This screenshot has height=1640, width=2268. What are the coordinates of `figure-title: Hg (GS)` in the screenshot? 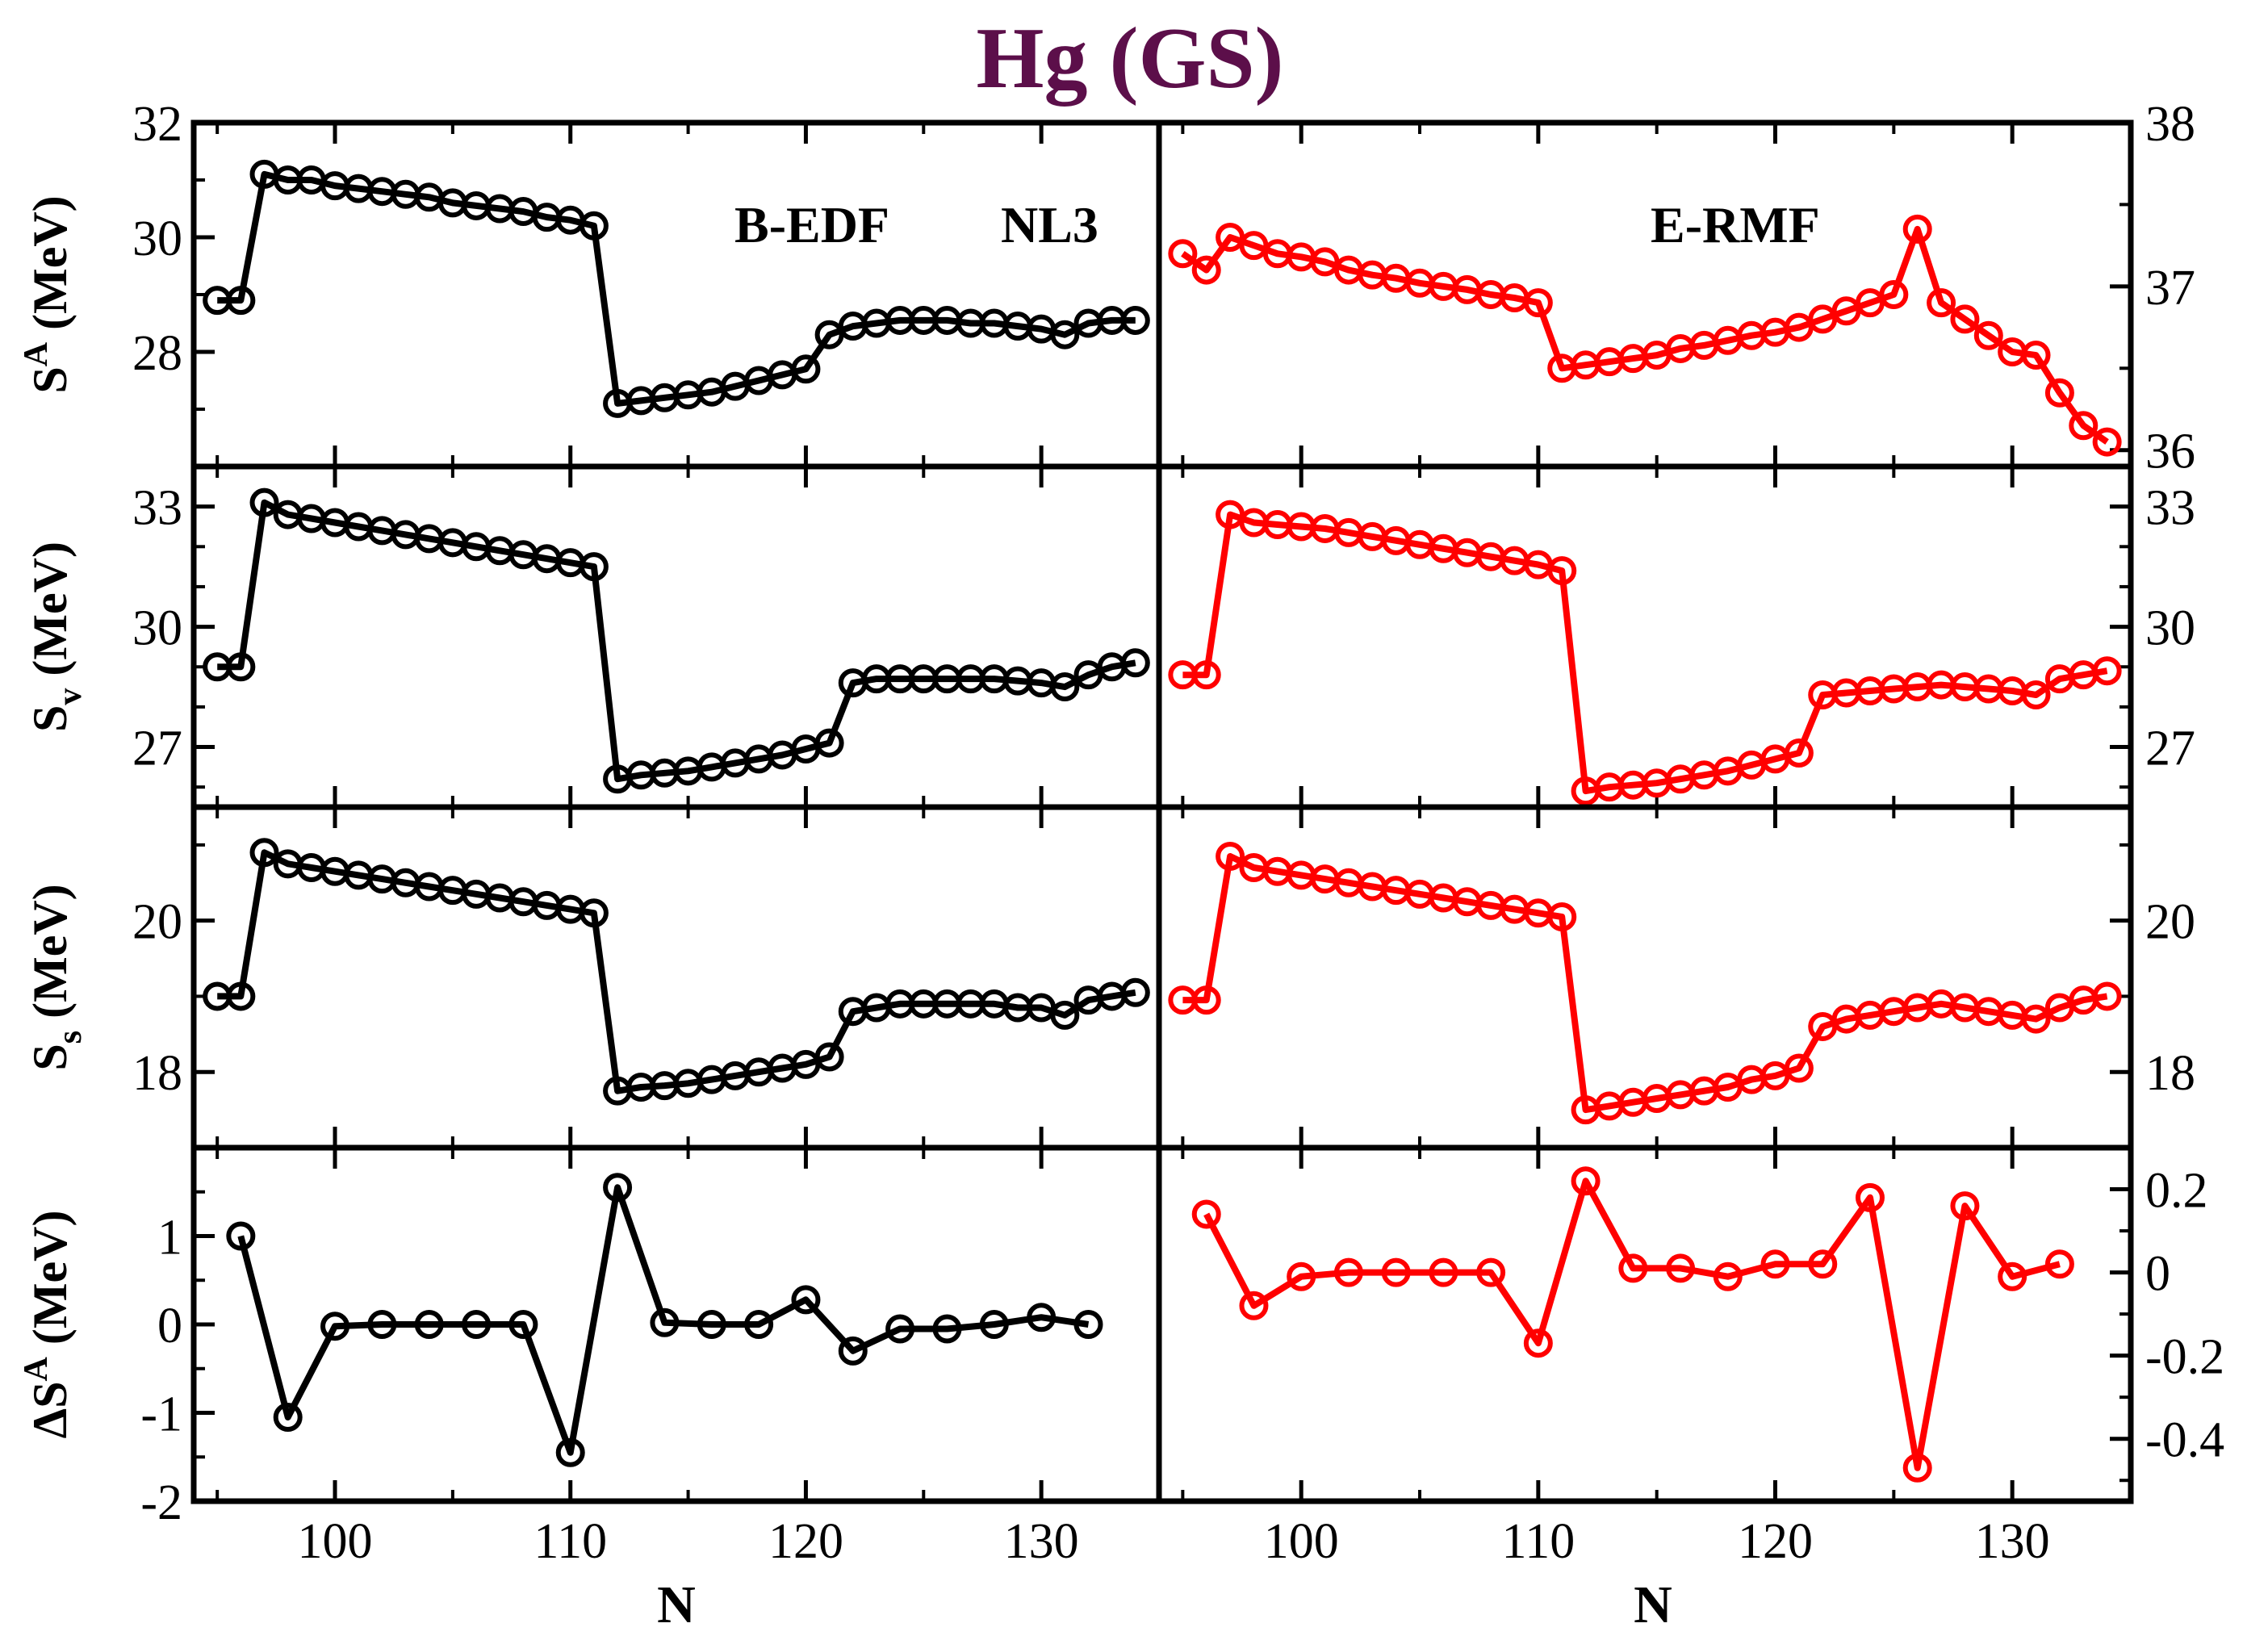 It's located at (1129, 58).